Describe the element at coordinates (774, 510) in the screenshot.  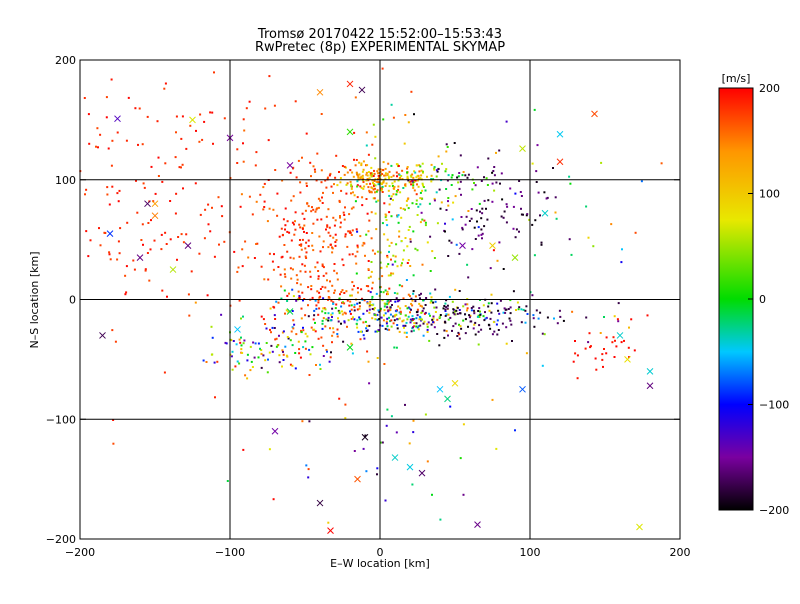
I see `colorbar-tick-label: −200` at that location.